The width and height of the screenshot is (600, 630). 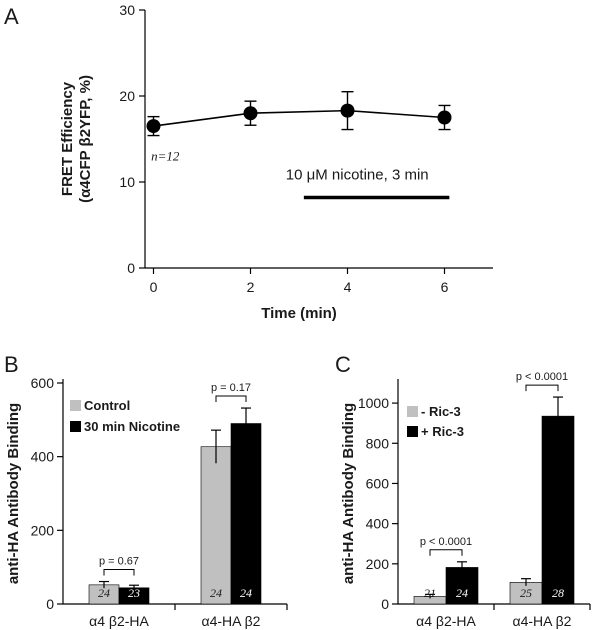 I want to click on c-ytick-label-0: 0, so click(x=385, y=604).